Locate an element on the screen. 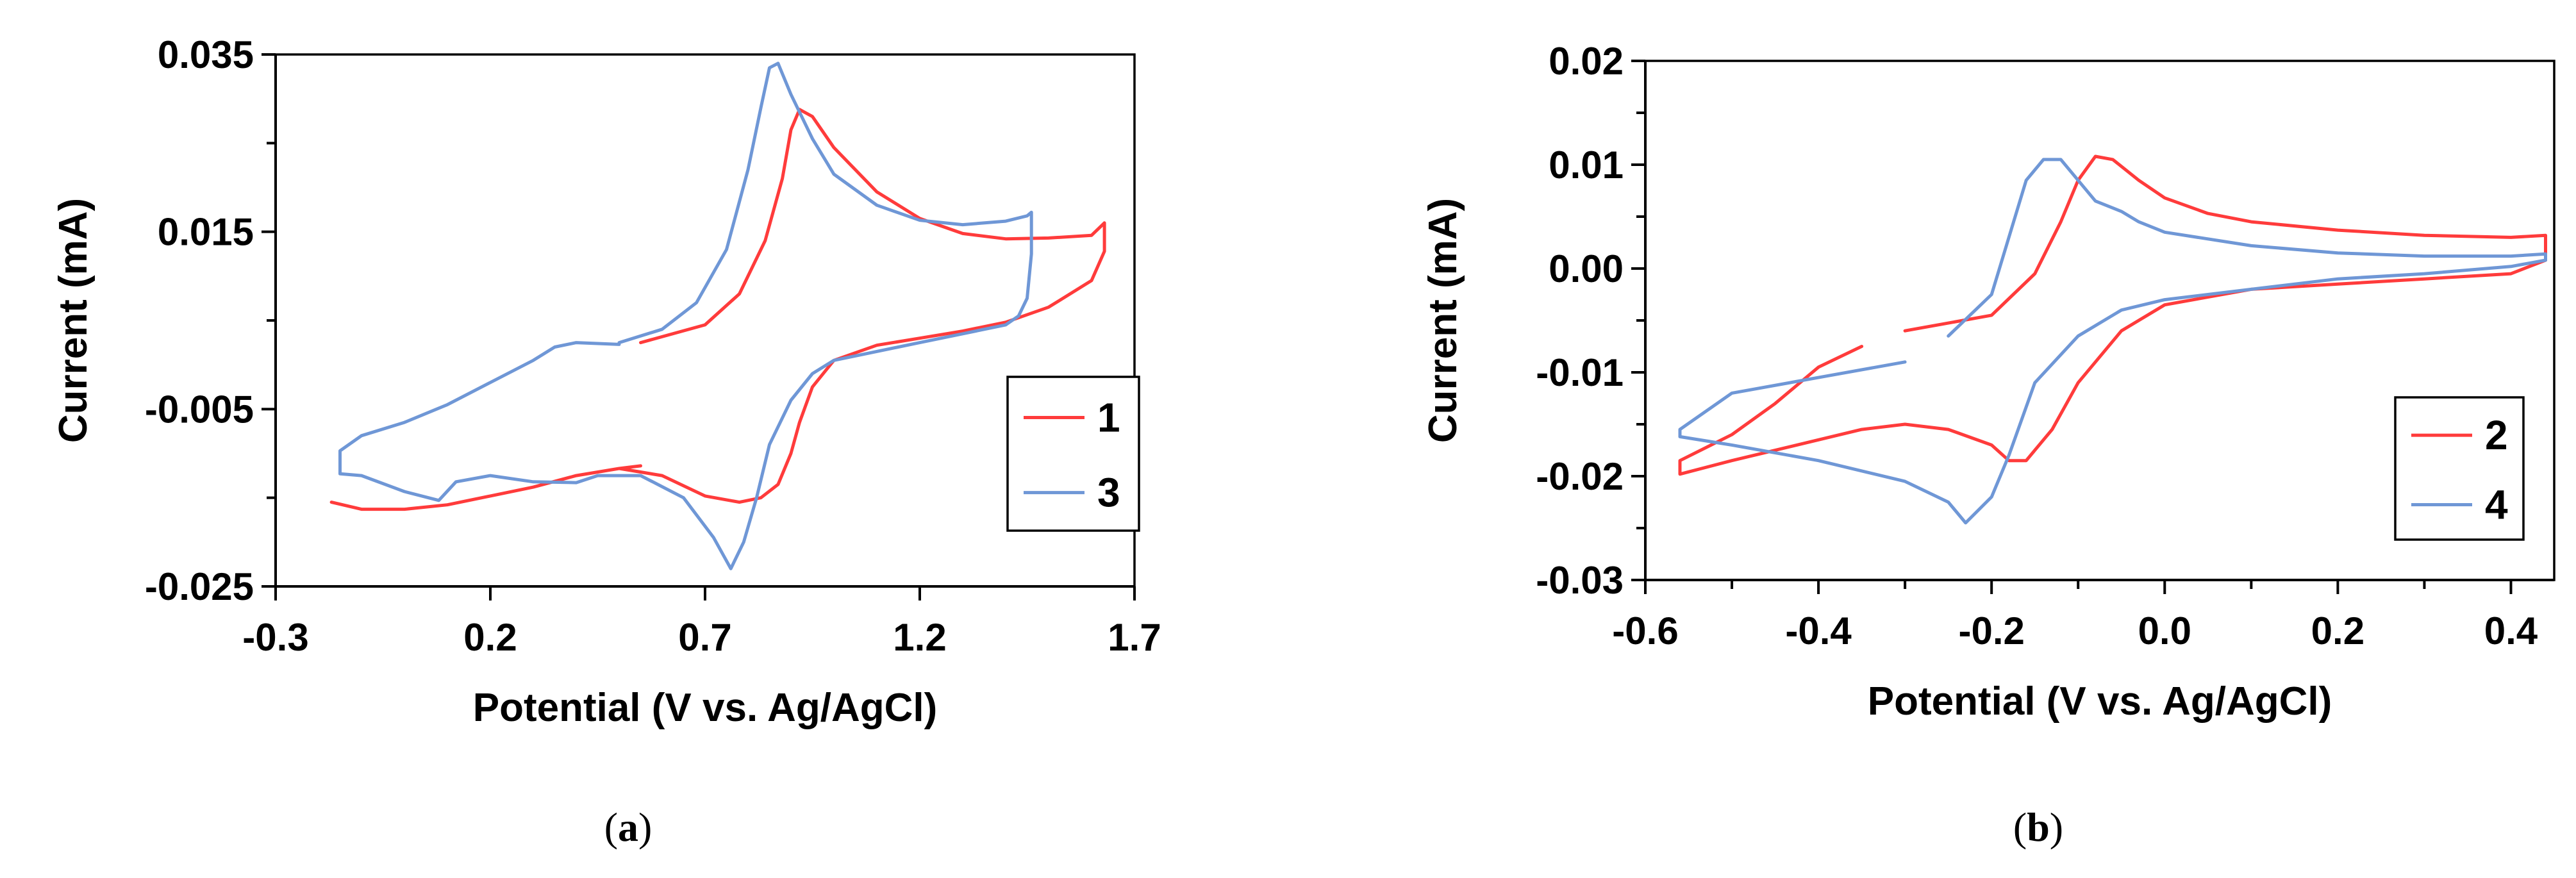  legend-box-a is located at coordinates (1073, 454).